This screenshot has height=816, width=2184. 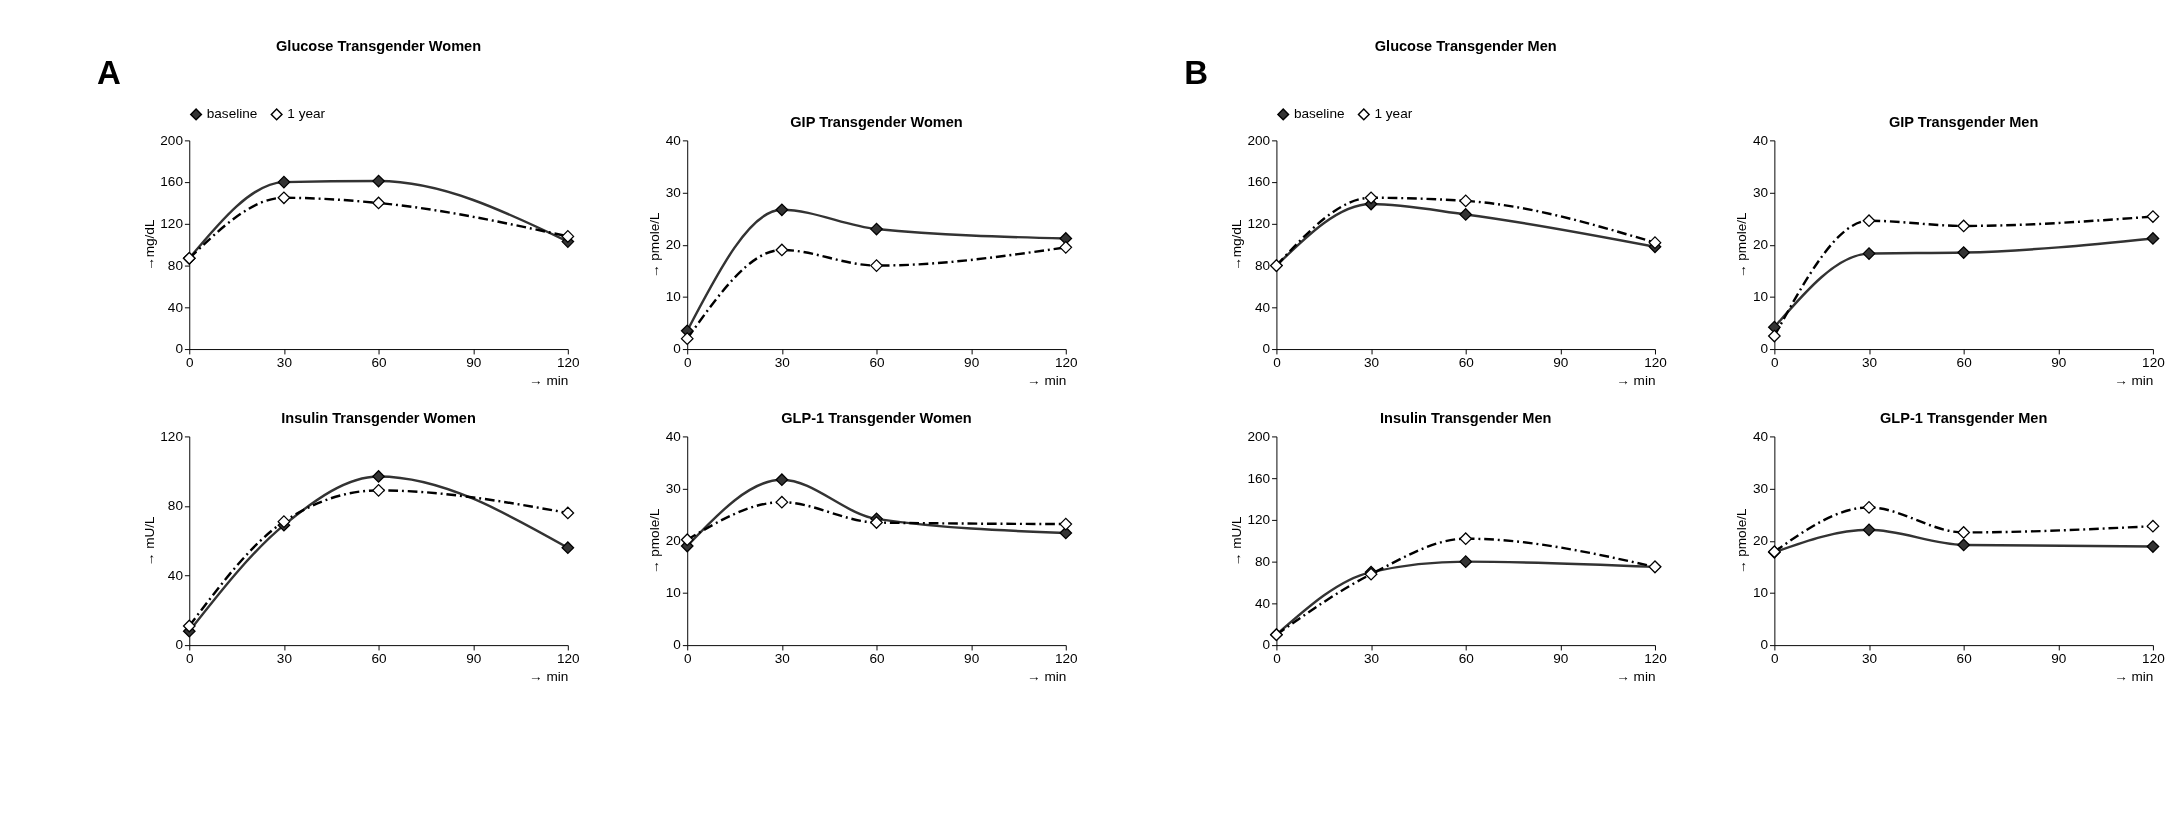 I want to click on chart-title: Glucose Transgender Women, so click(x=379, y=46).